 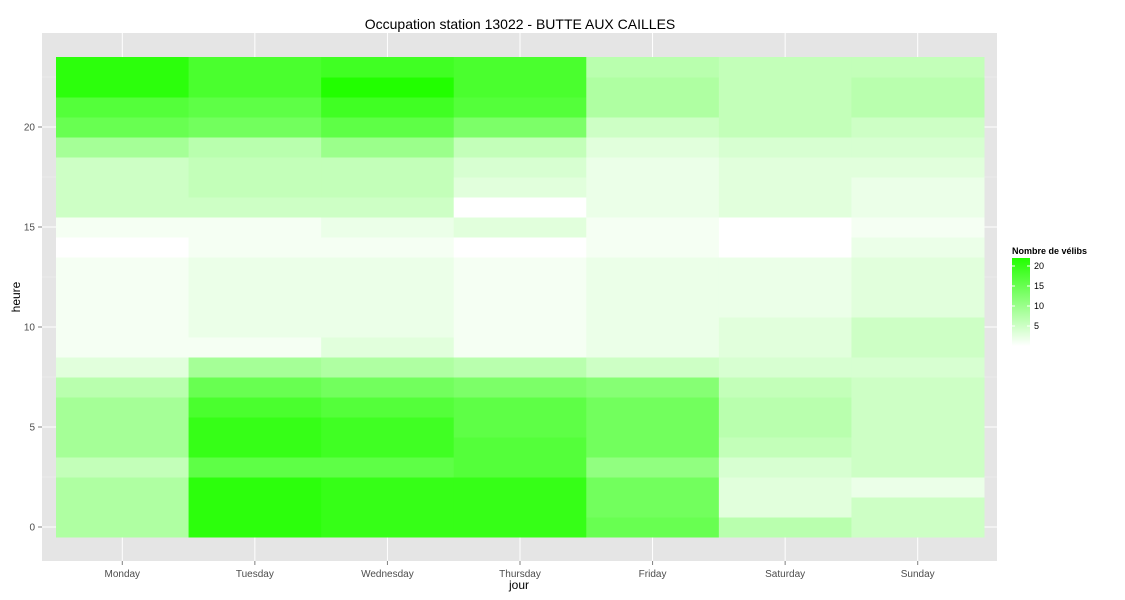 What do you see at coordinates (30, 328) in the screenshot?
I see `y-tick-label: 10` at bounding box center [30, 328].